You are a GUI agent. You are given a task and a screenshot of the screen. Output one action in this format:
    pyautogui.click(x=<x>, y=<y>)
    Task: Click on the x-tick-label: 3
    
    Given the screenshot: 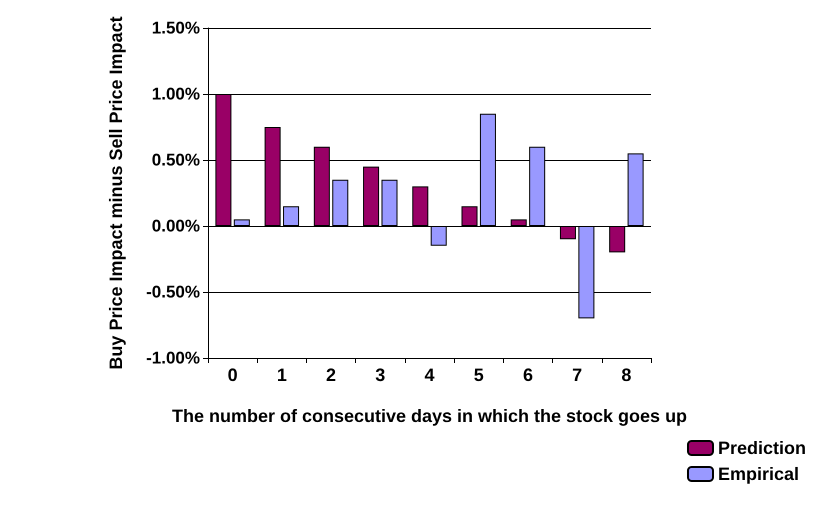 What is the action you would take?
    pyautogui.click(x=380, y=375)
    